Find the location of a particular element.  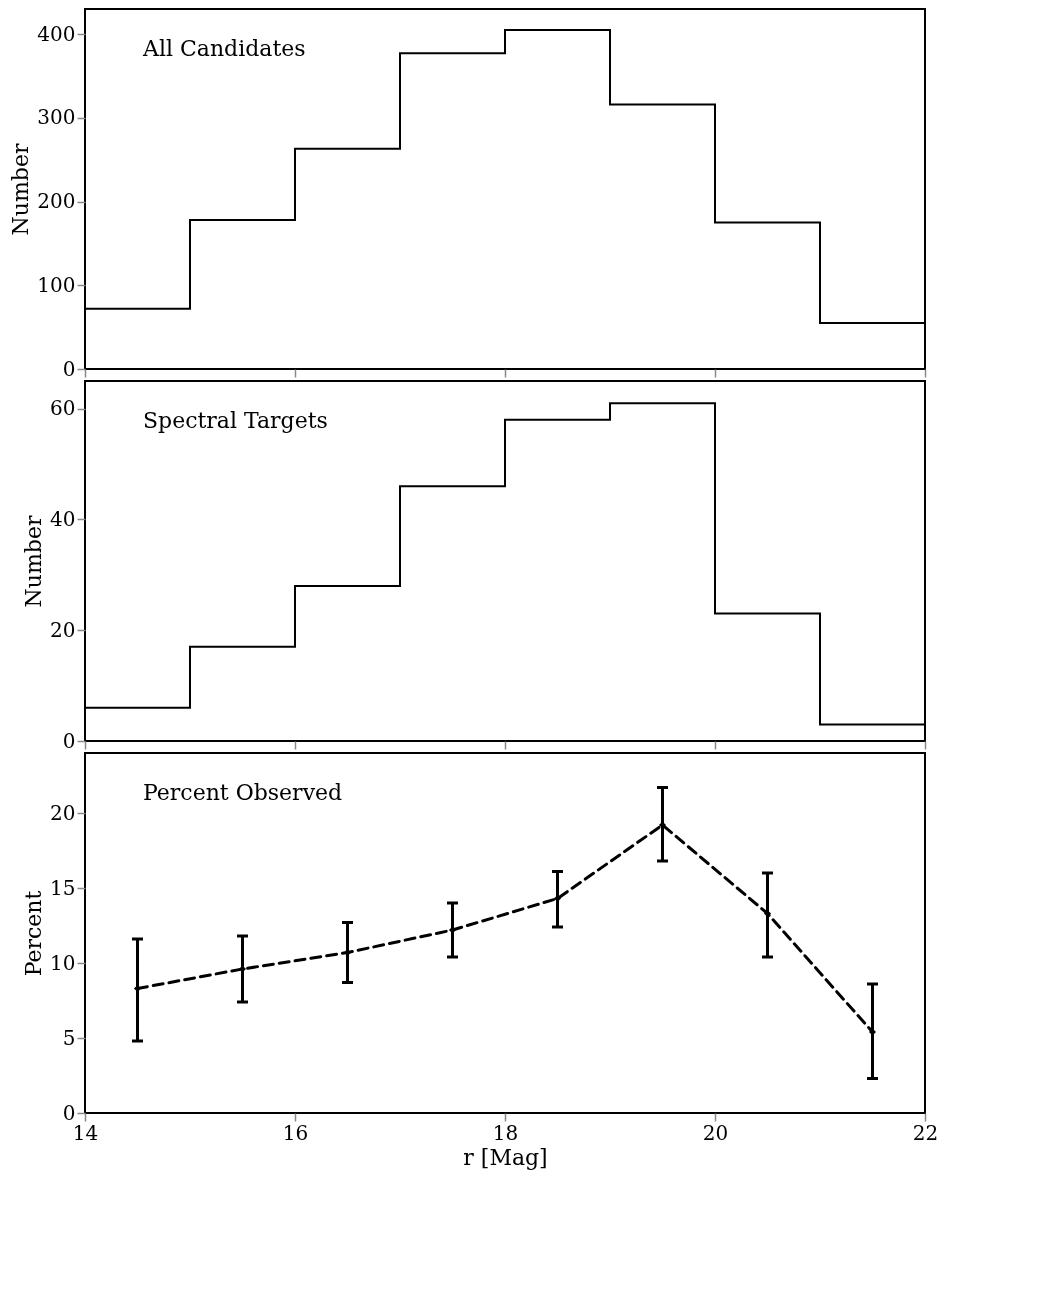

annotation: All Candidates is located at coordinates (224, 48).